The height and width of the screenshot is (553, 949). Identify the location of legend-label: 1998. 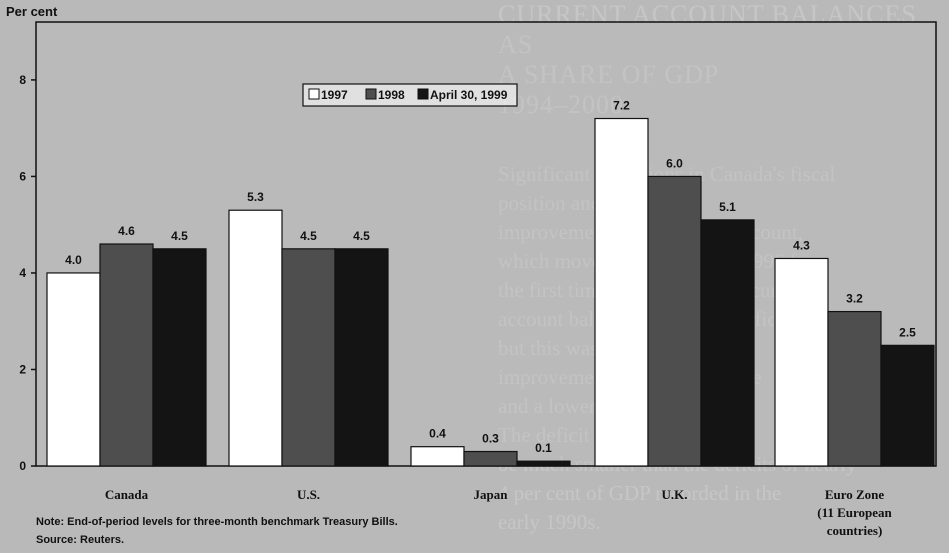
(391, 95).